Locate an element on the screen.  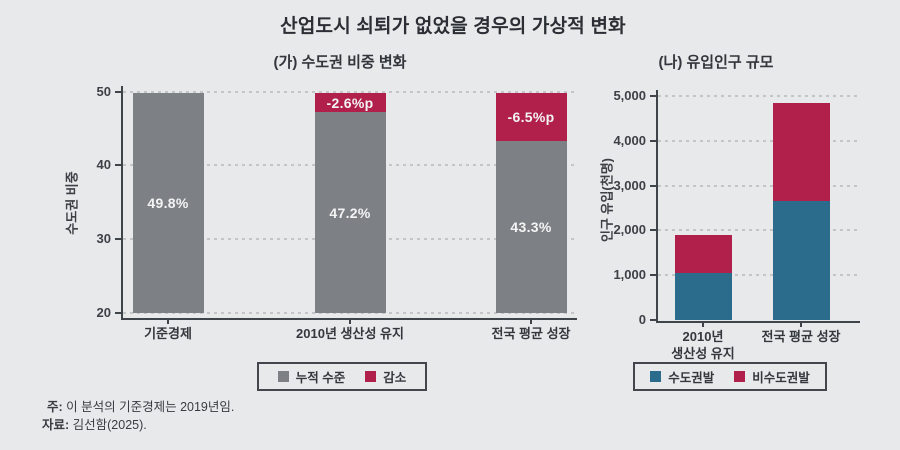
panel-a-legend: 누적 수준 감소 is located at coordinates (342, 376).